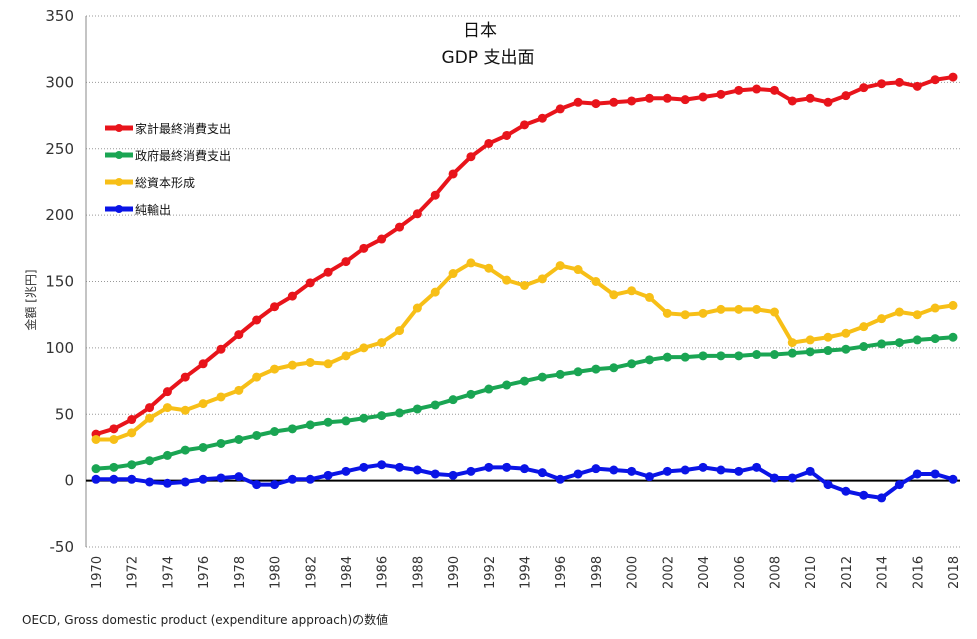 This screenshot has height=639, width=977. Describe the element at coordinates (59, 348) in the screenshot. I see `y-tick-label: 100` at that location.